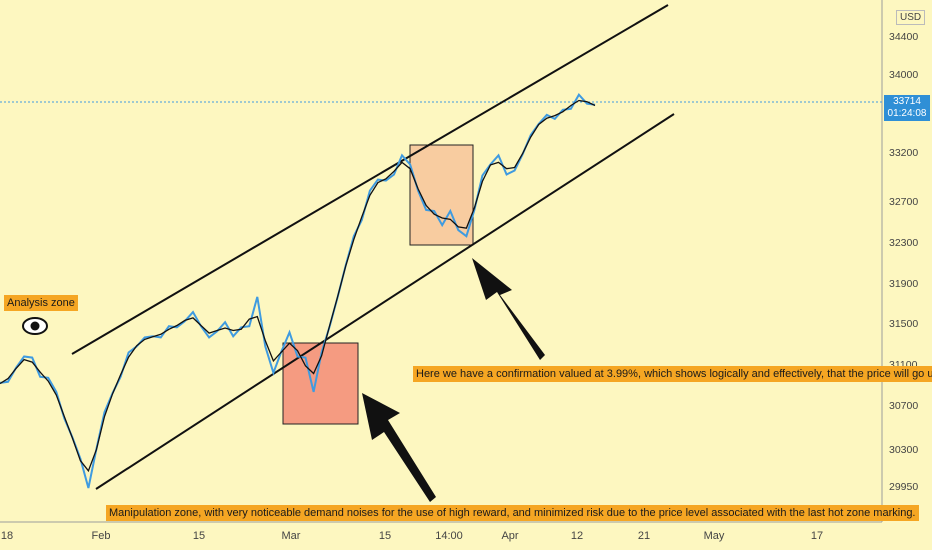 The image size is (932, 550). What do you see at coordinates (41, 303) in the screenshot?
I see `analysis-zone-label: Analysis zone` at bounding box center [41, 303].